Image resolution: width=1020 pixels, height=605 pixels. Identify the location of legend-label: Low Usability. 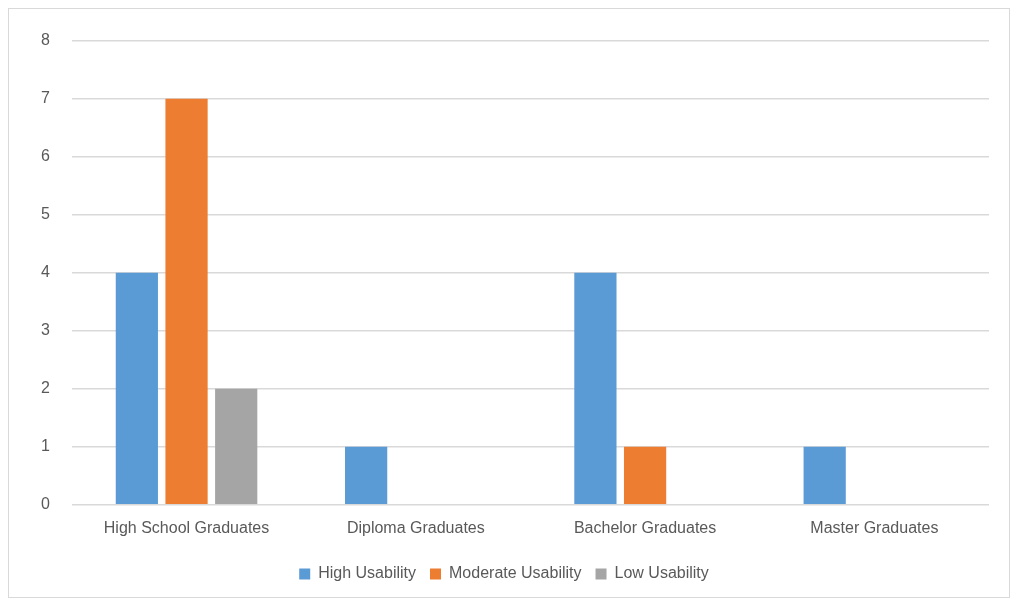
(661, 573).